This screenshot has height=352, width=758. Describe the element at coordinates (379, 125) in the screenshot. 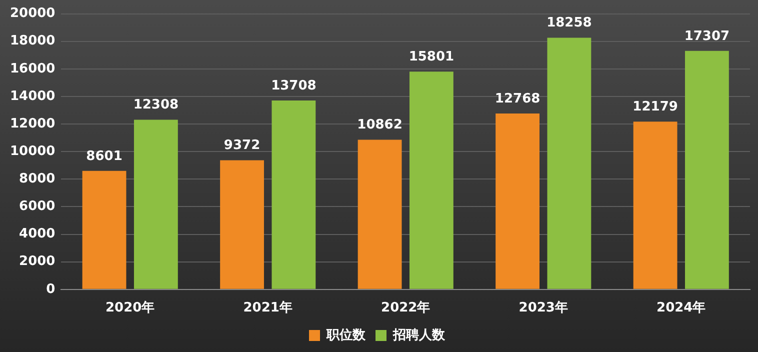

I see `data-label: 10862` at that location.